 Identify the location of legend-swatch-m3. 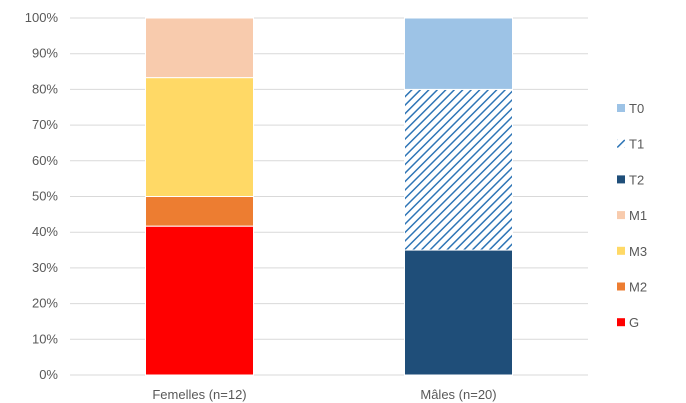
(621, 250).